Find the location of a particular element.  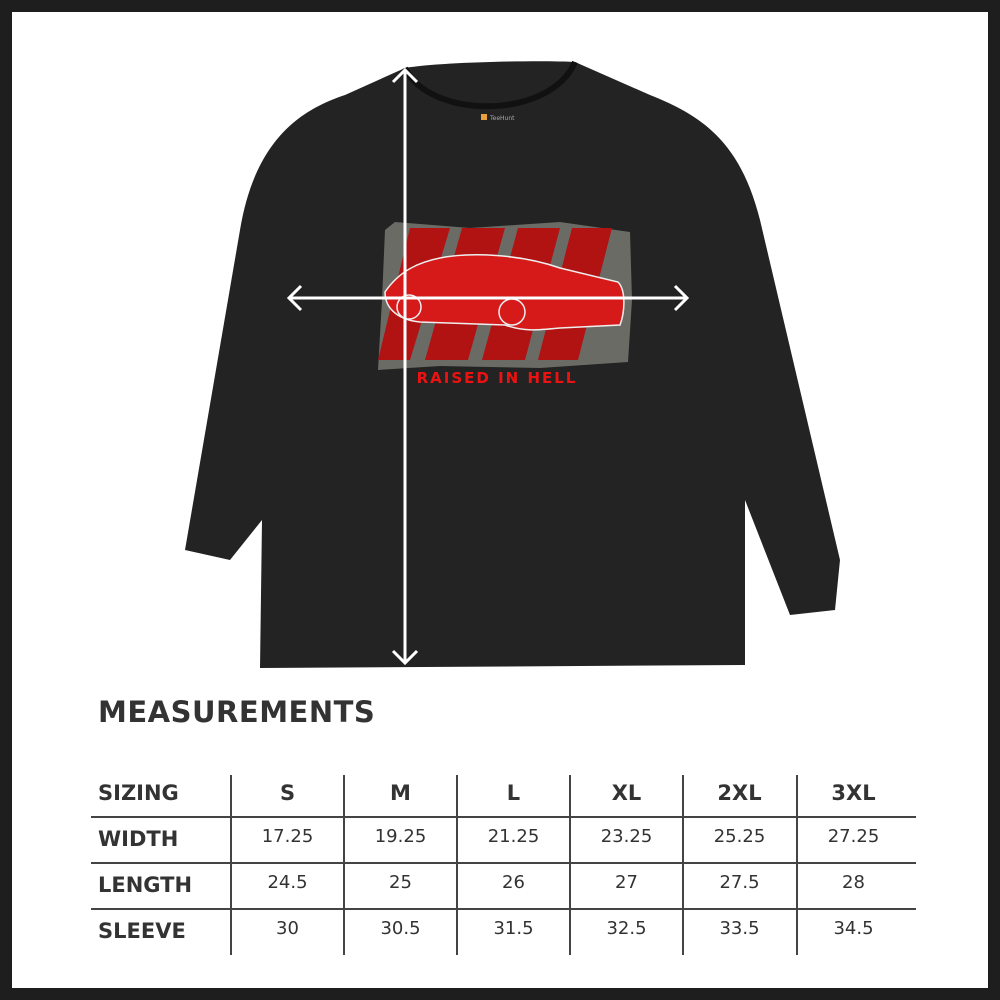

header-size: L is located at coordinates (513, 793).